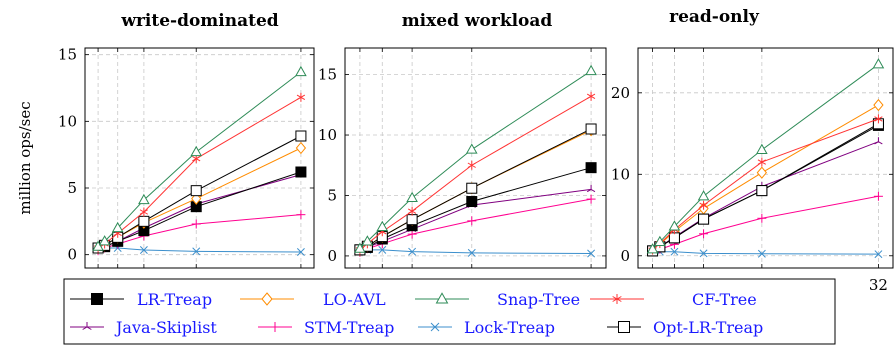 The width and height of the screenshot is (895, 350). I want to click on series-java-skiplist, so click(475, 219).